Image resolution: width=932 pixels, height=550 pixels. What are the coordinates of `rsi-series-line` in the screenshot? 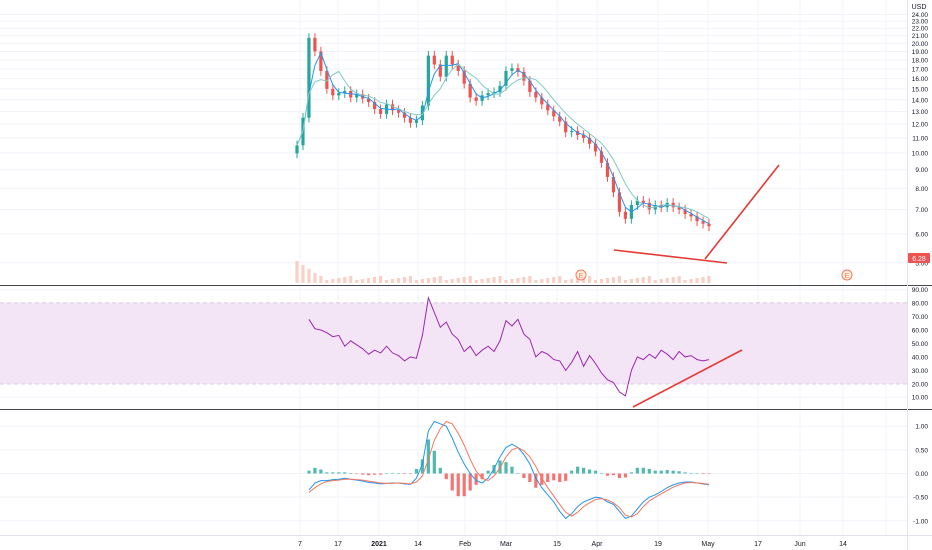 It's located at (509, 346).